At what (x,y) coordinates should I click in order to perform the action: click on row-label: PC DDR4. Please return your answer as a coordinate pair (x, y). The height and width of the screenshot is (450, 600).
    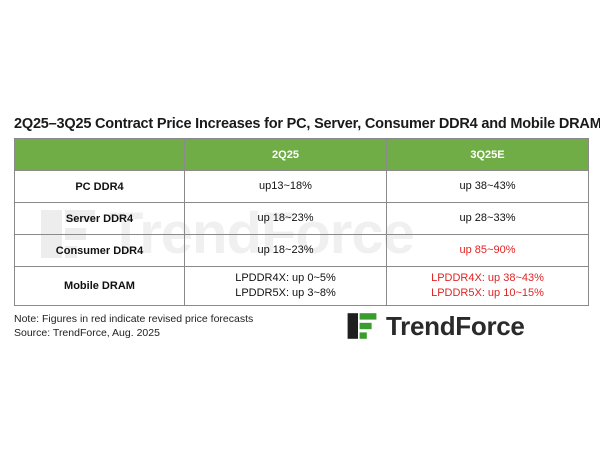
    Looking at the image, I should click on (99, 186).